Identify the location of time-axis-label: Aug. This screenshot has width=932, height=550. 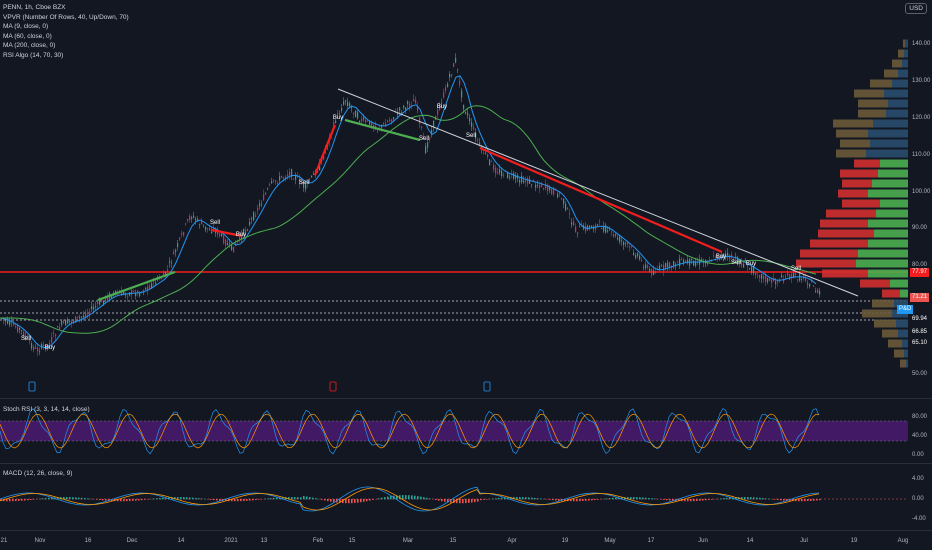
(903, 541).